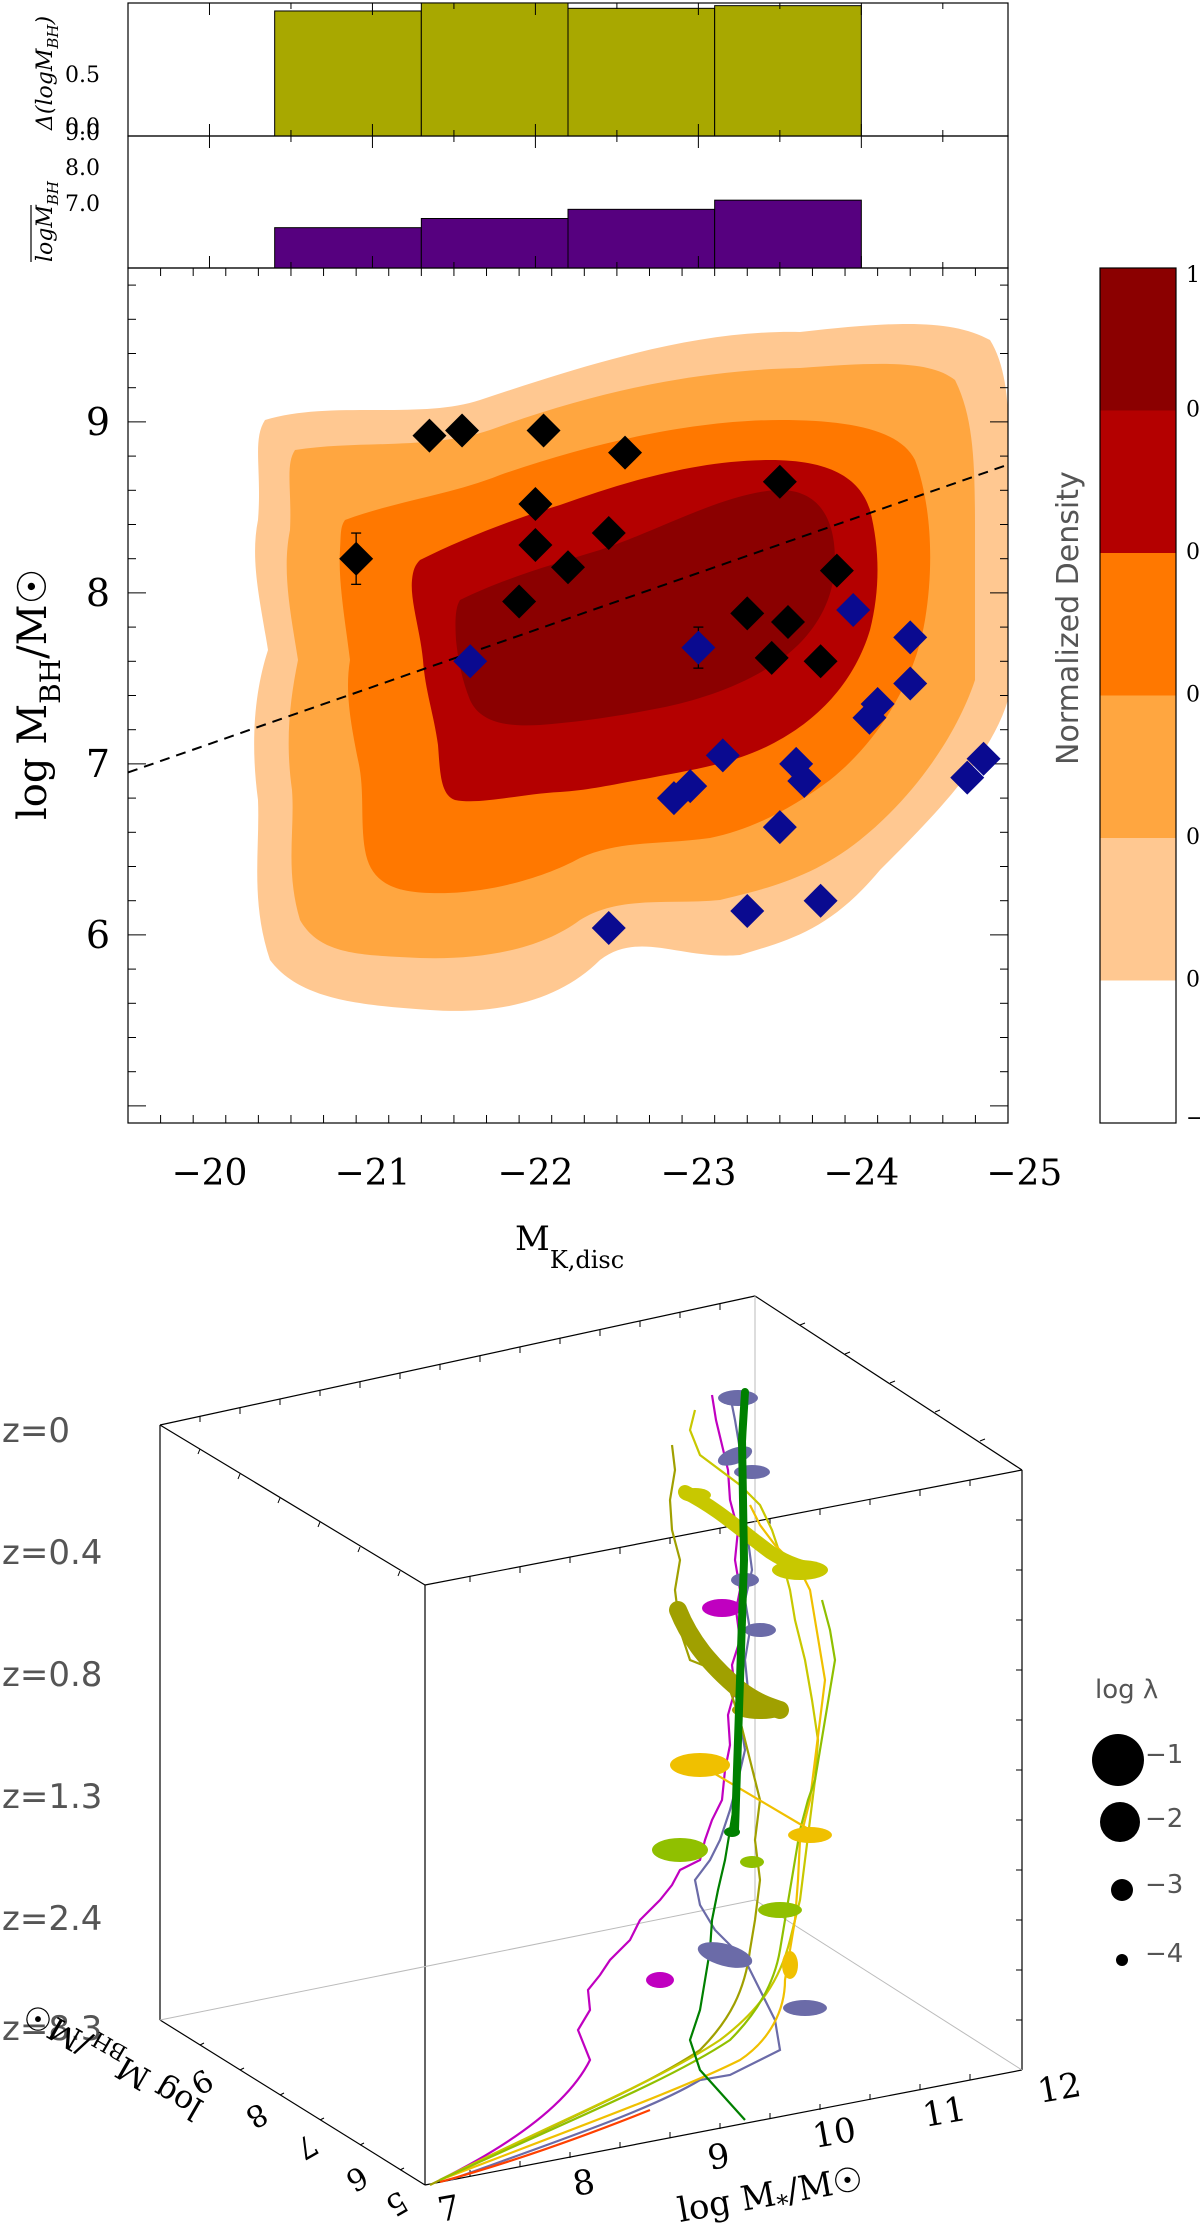  I want to click on z-label-1: z=0.4, so click(52, 1553).